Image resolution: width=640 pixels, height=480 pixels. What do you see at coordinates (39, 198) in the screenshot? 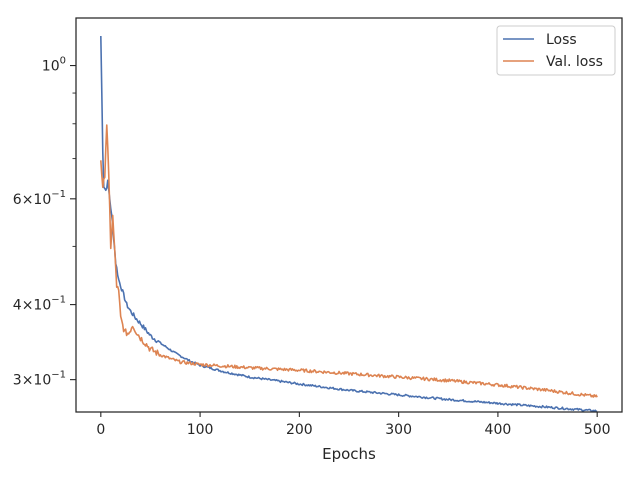
I see `y-tick-label: 6×10⁻¹` at bounding box center [39, 198].